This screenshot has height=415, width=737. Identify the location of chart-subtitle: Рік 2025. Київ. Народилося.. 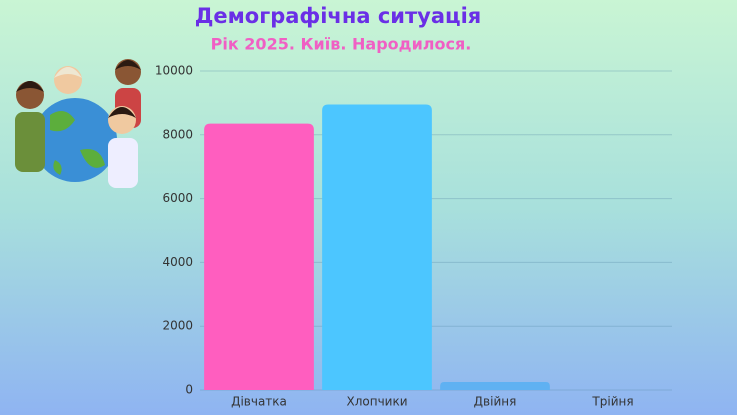
(341, 44).